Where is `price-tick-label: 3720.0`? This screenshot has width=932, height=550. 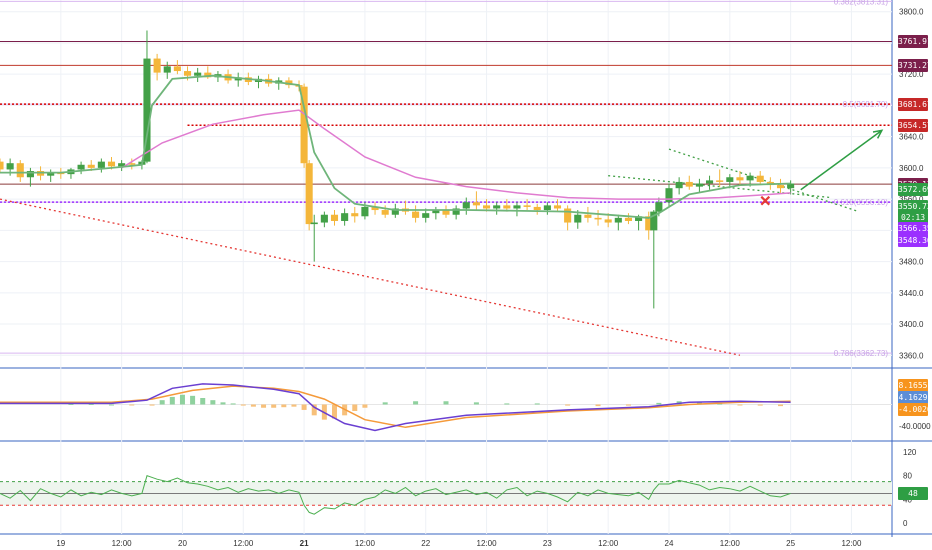 price-tick-label: 3720.0 is located at coordinates (911, 74).